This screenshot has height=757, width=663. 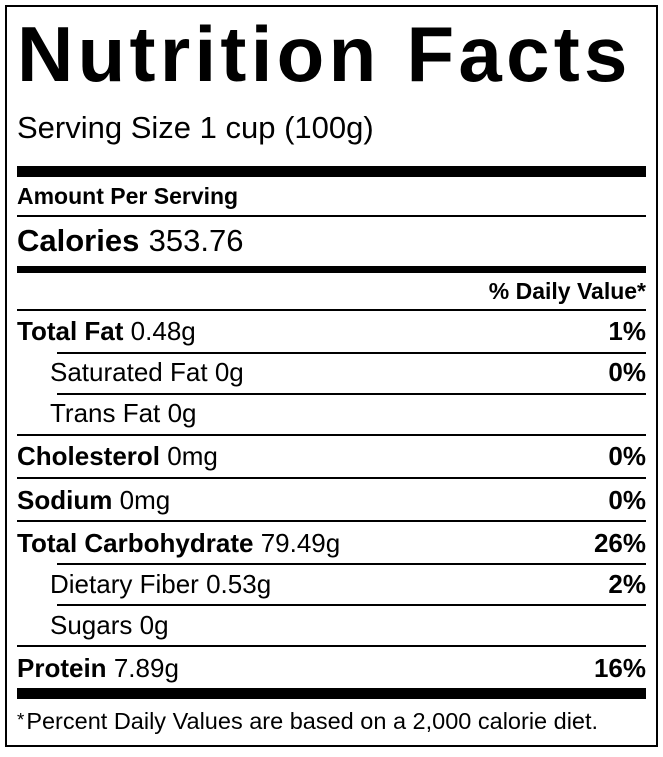 I want to click on amount-per-serving-heading: Amount Per Serving, so click(x=331, y=197).